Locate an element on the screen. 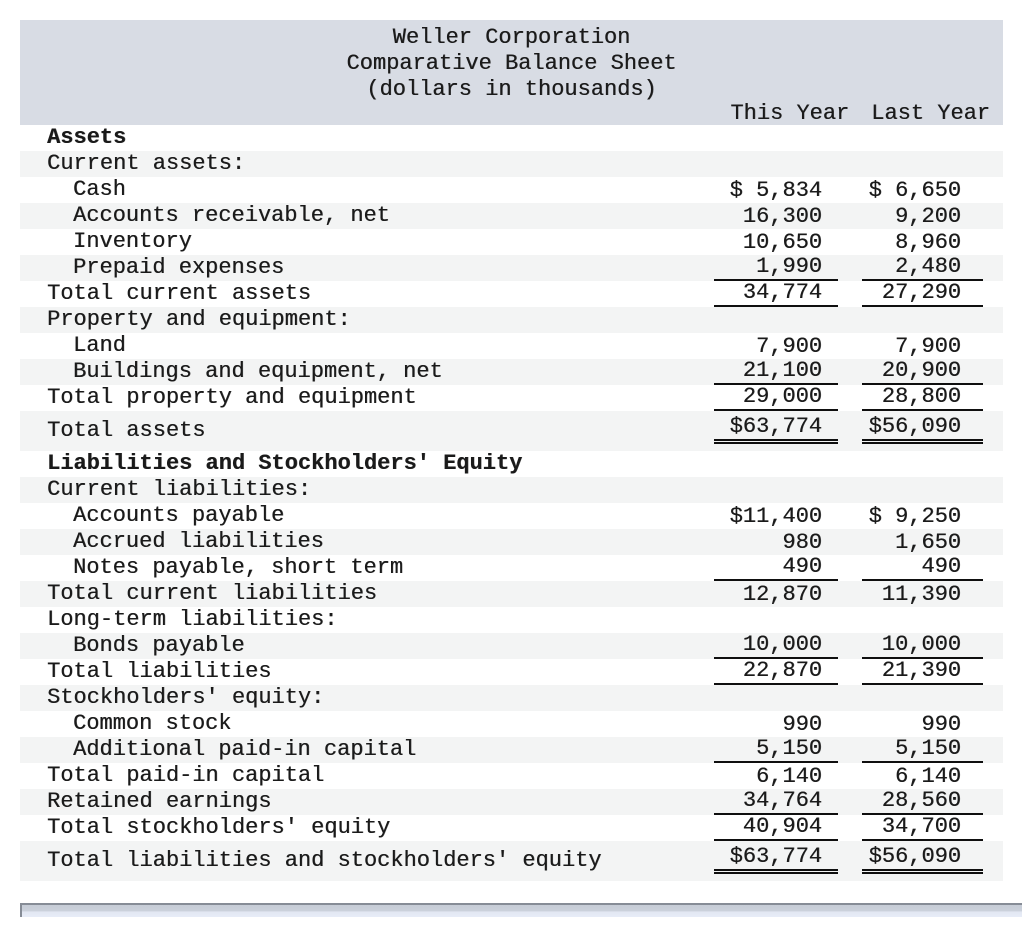  company-title: Weller Corporation is located at coordinates (511, 37).